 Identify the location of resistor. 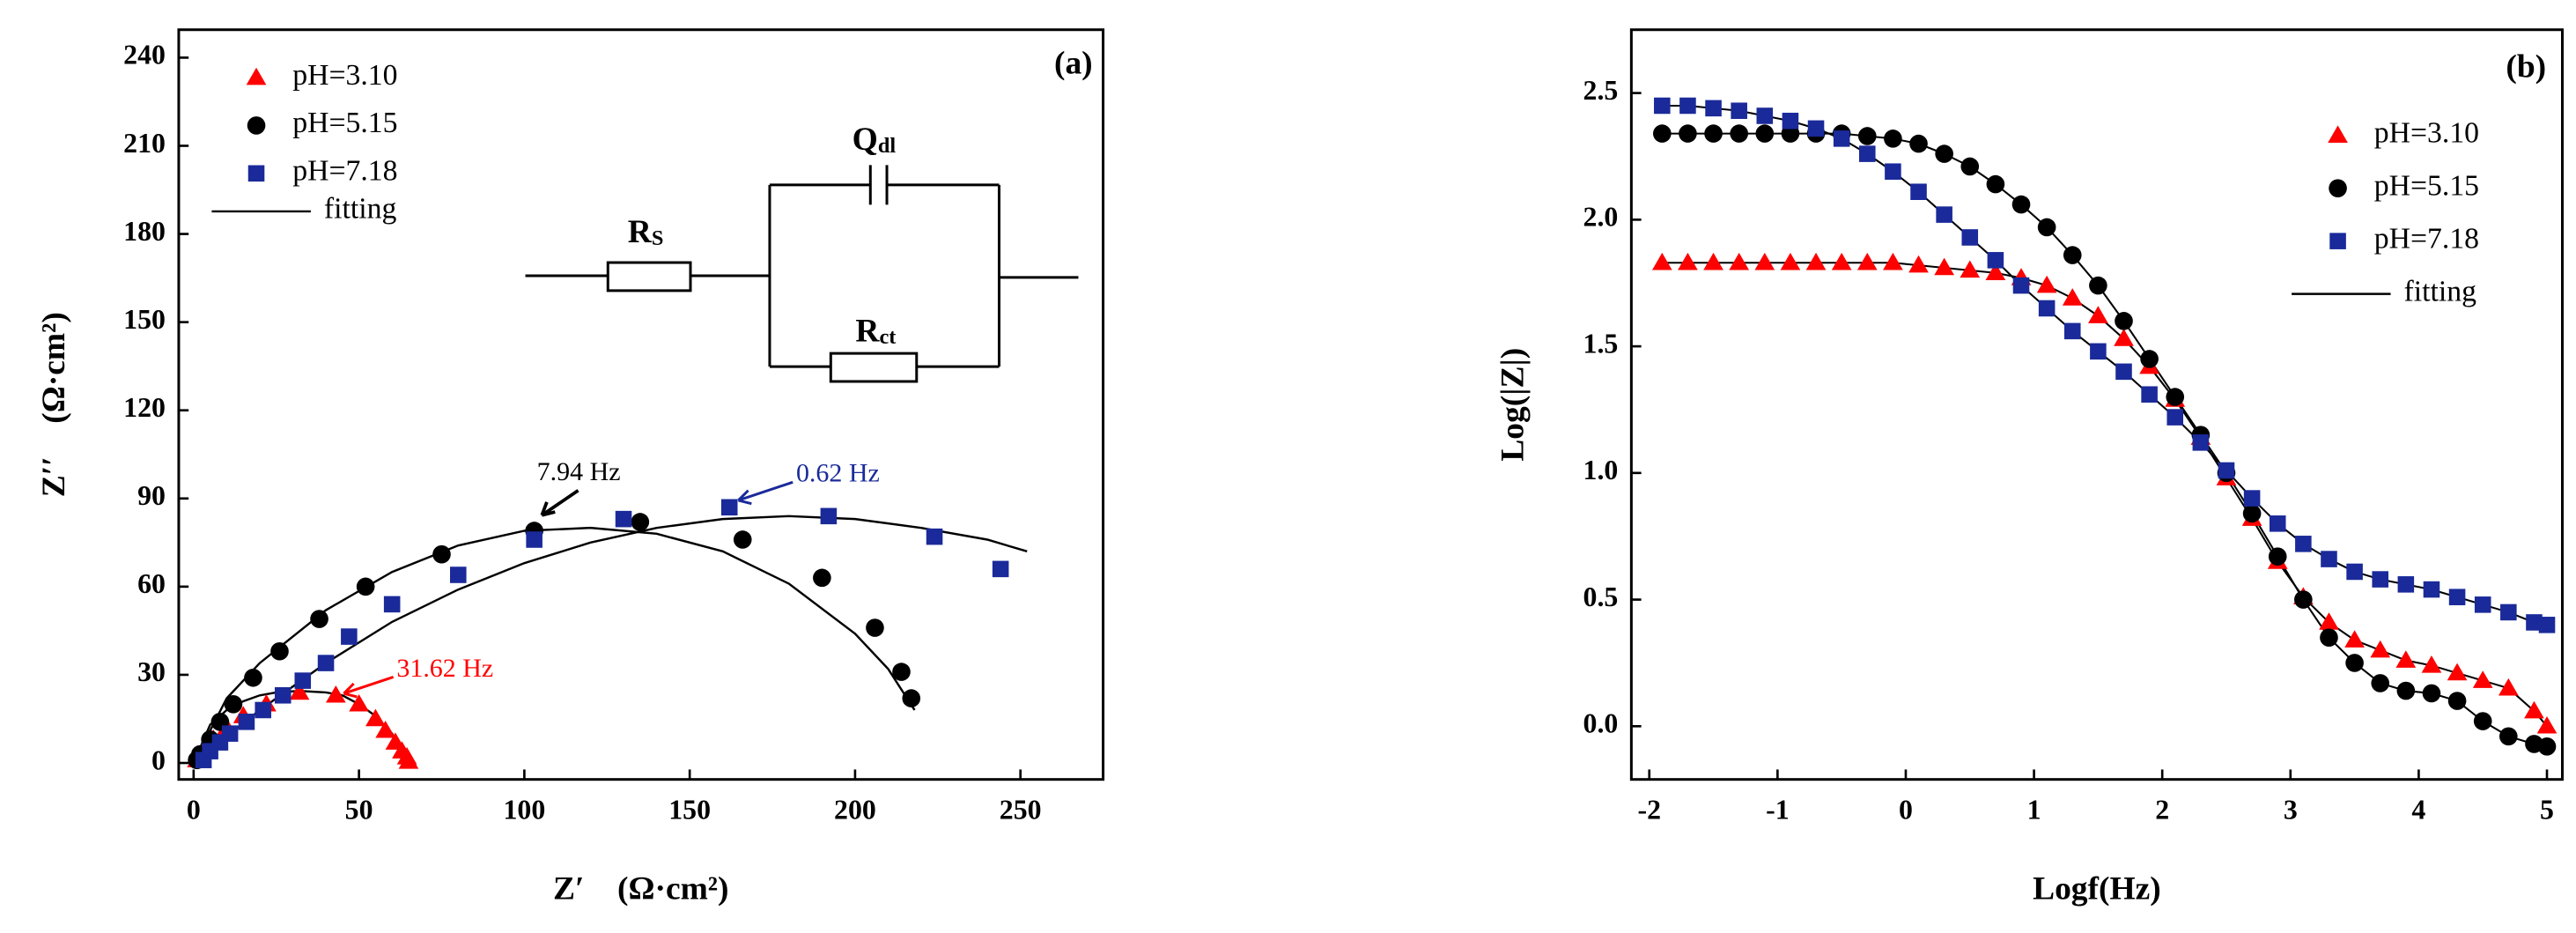
(649, 276).